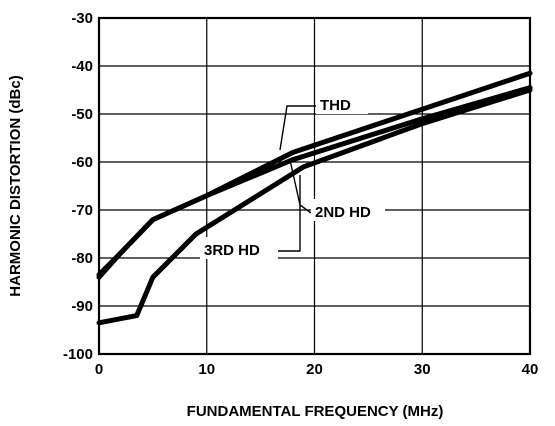  I want to click on series-label-3rd-hd: 3RD HD, so click(232, 250).